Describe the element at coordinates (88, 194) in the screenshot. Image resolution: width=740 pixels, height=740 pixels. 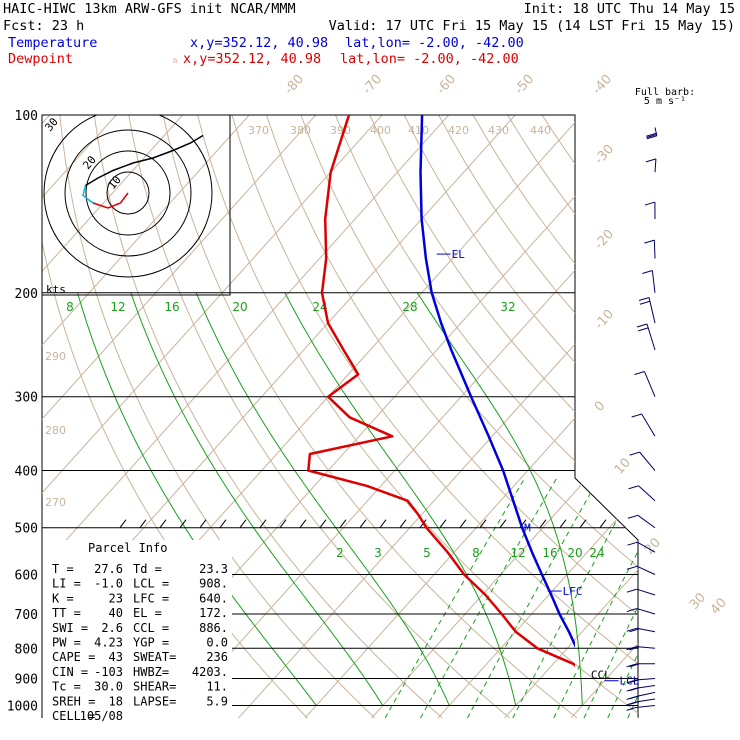
I see `hodograph-upper-trace` at that location.